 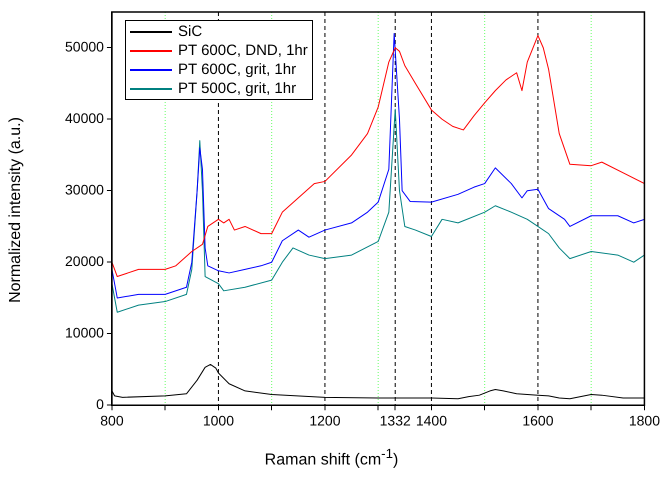 What do you see at coordinates (243, 50) in the screenshot?
I see `legend-label: PT 600C, DND, 1hr` at bounding box center [243, 50].